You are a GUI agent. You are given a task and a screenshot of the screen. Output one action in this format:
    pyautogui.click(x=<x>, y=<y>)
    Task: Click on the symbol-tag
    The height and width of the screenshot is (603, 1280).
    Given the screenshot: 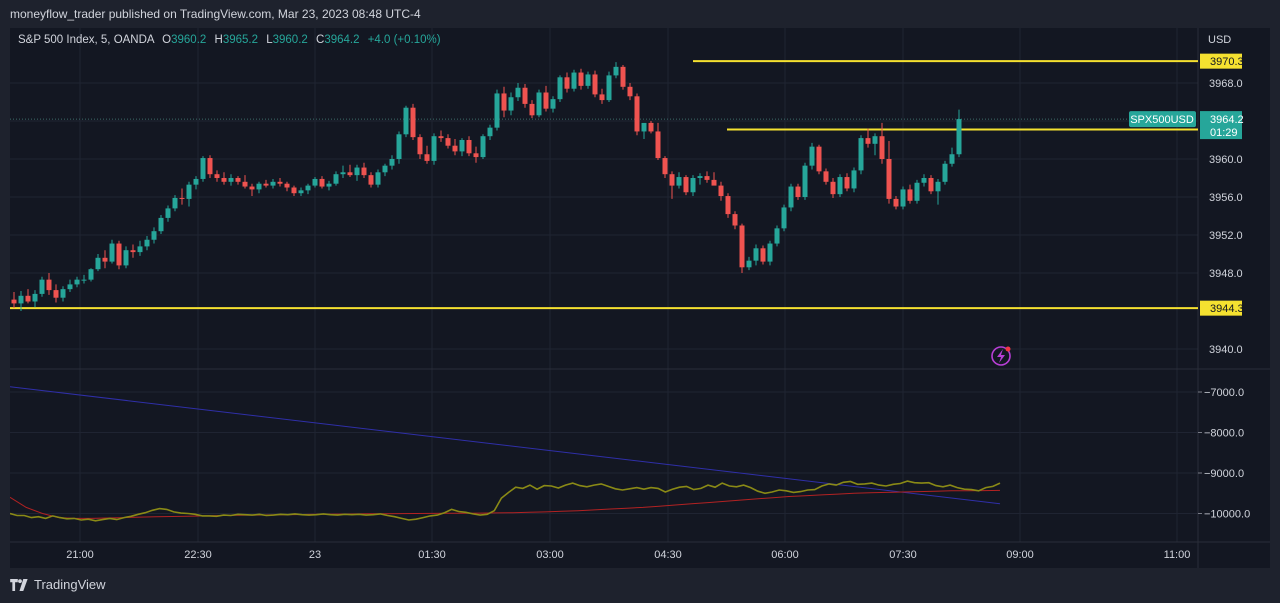 What is the action you would take?
    pyautogui.click(x=1162, y=119)
    